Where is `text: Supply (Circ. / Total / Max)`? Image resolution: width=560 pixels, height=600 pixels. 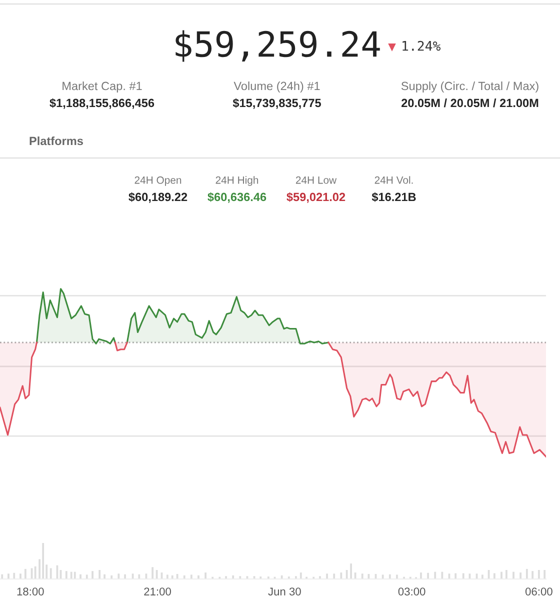 text: Supply (Circ. / Total / Max) is located at coordinates (469, 87).